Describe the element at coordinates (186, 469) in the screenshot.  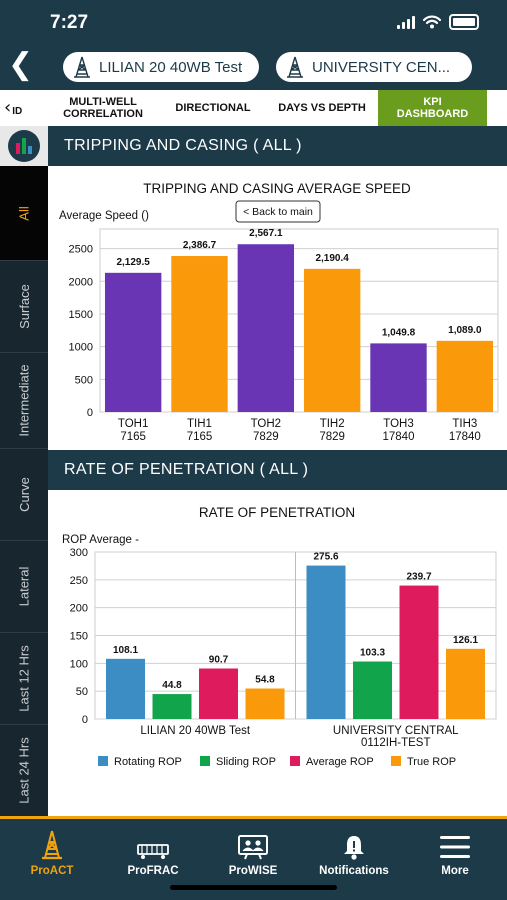
I see `rop-section-title: RATE OF PENETRATION ( ALL )` at that location.